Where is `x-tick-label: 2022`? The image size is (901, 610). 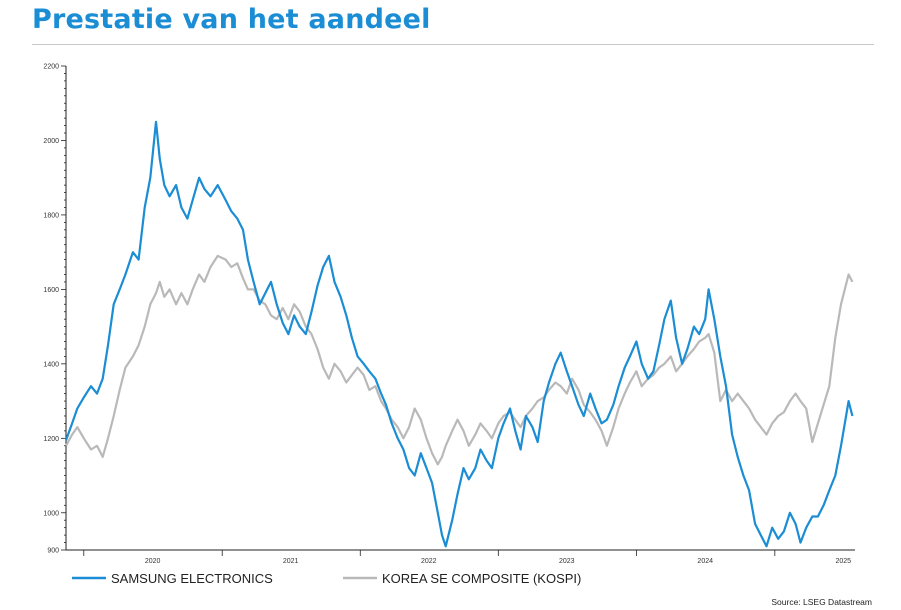
x-tick-label: 2022 is located at coordinates (429, 561).